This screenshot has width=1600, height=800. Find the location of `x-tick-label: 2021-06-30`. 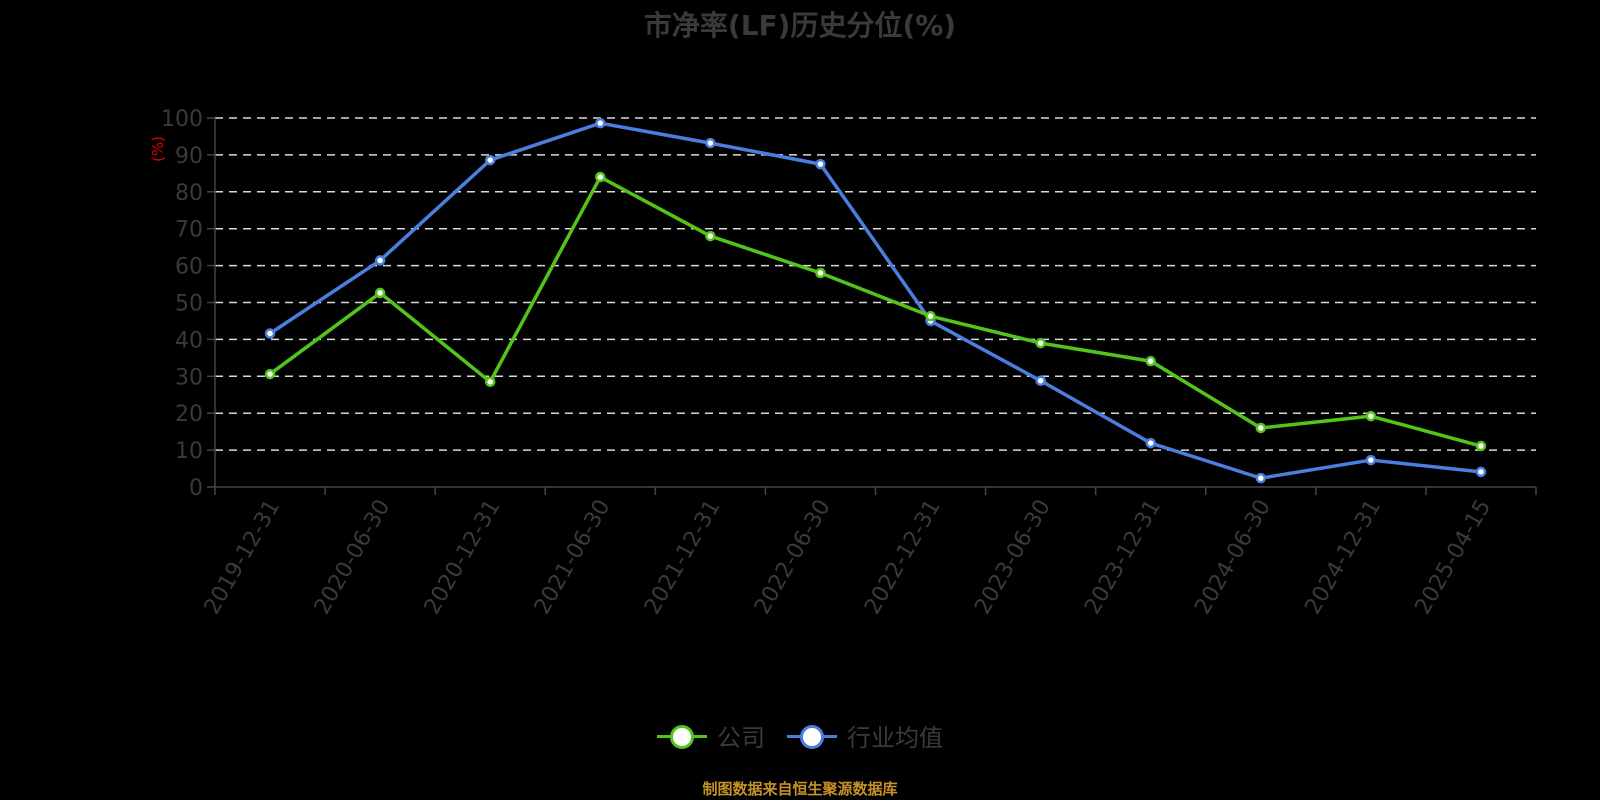

x-tick-label: 2021-06-30 is located at coordinates (573, 557).